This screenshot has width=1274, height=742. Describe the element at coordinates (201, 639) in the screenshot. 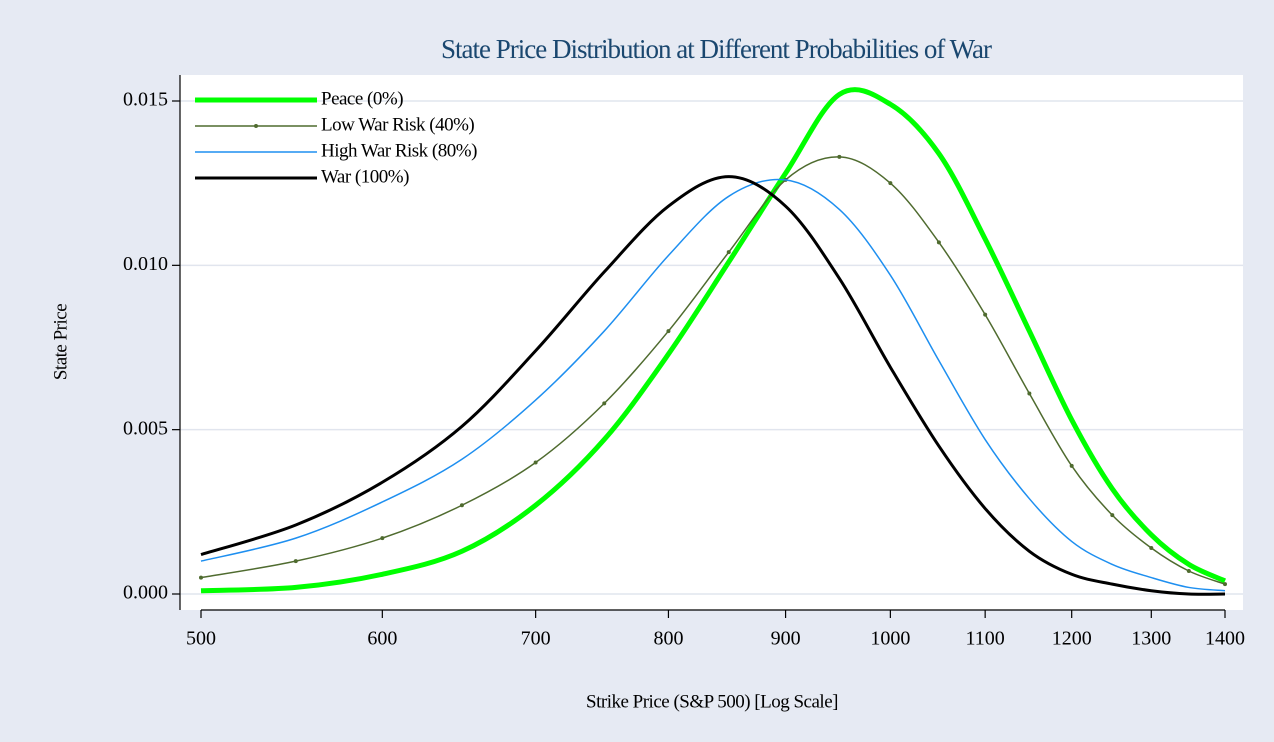

I see `x-tick-label: 500` at that location.